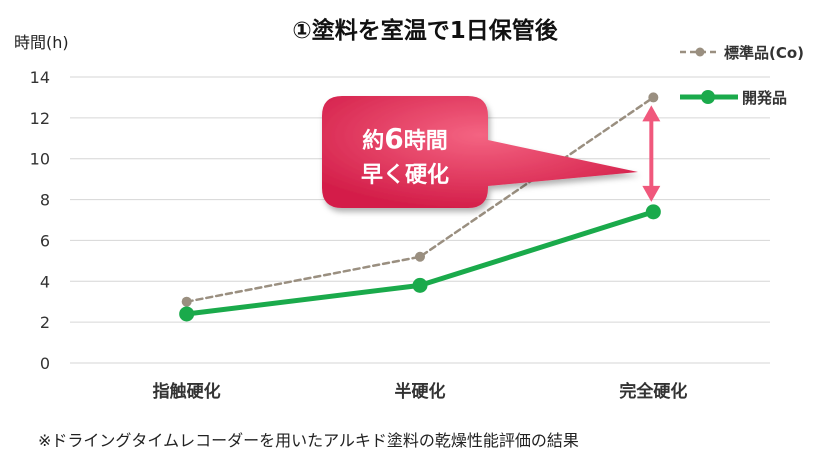 Image resolution: width=839 pixels, height=473 pixels. Describe the element at coordinates (764, 53) in the screenshot. I see `legend-label-standard: 標準品(Co)` at that location.